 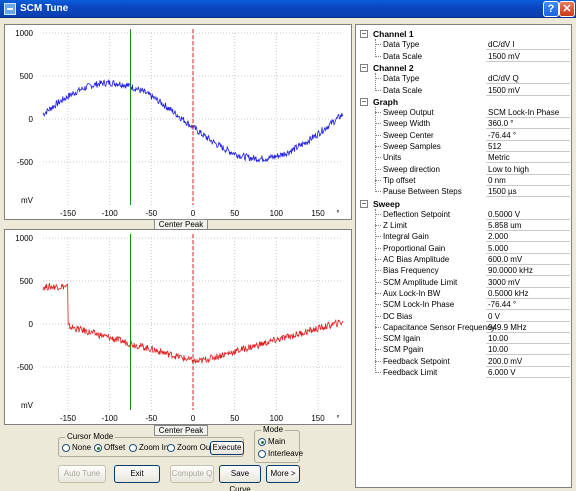 What do you see at coordinates (528, 248) in the screenshot?
I see `property-value: 5.000` at bounding box center [528, 248].